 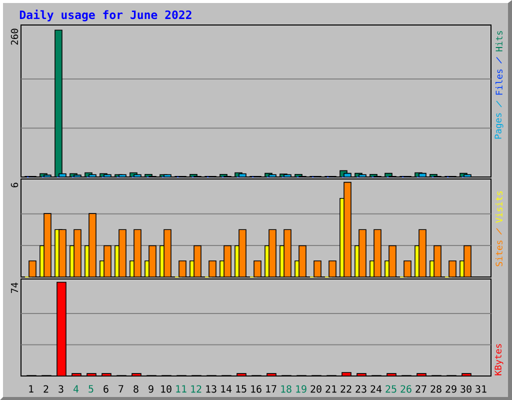 I want to click on text: 6, so click(x=14, y=185).